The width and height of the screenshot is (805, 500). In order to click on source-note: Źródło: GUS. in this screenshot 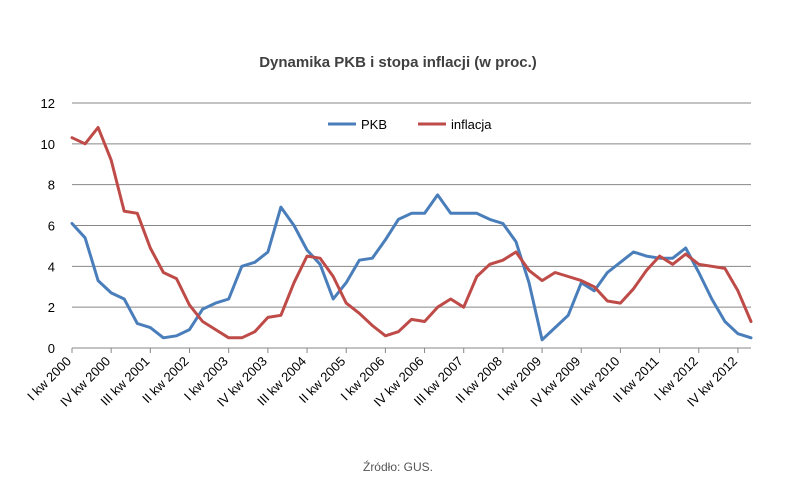, I will do `click(398, 466)`.